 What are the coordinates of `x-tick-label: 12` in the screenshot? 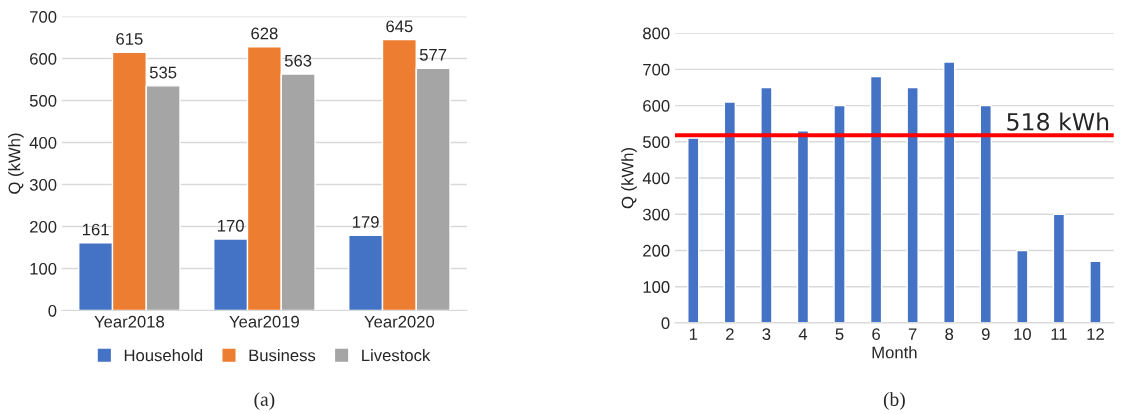 It's located at (1095, 334).